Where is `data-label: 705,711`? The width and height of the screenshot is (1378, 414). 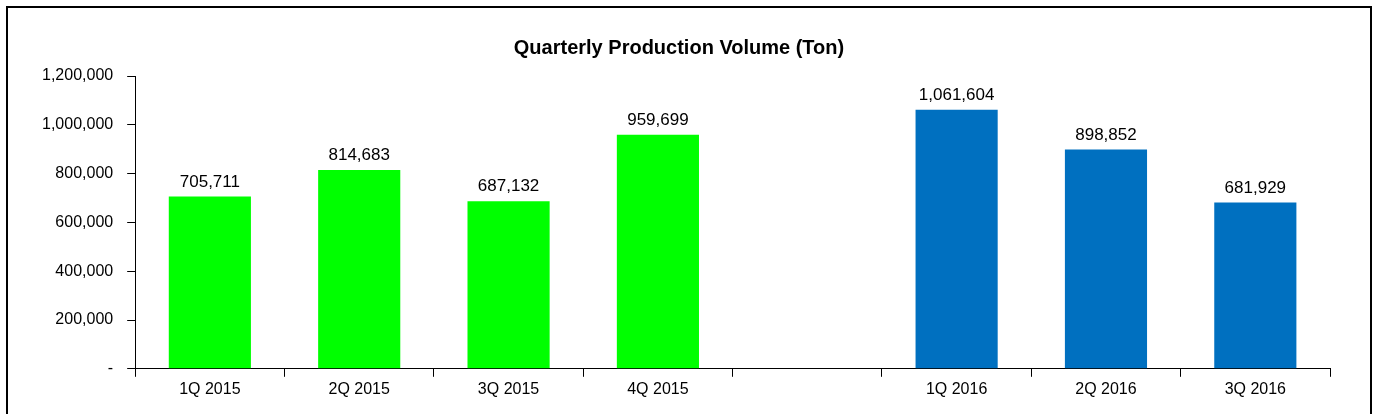 data-label: 705,711 is located at coordinates (209, 181).